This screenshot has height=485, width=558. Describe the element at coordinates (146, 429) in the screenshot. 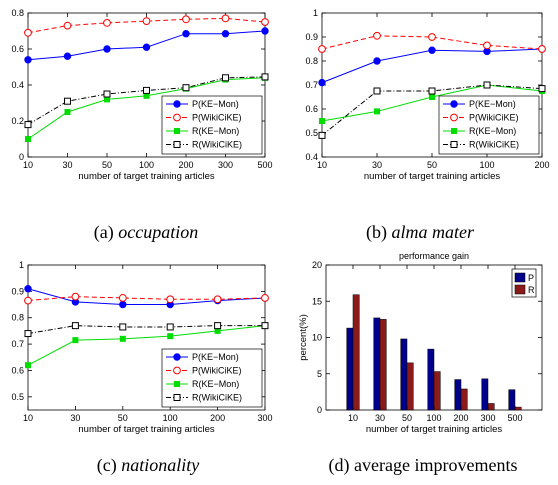

I see `chart-nationality-x-axis-label: number of target training articles` at that location.